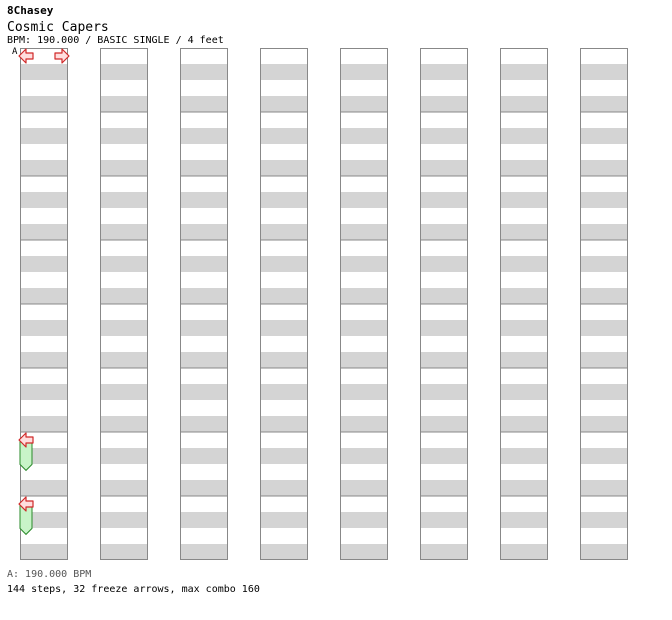  Describe the element at coordinates (62, 56) in the screenshot. I see `step-arrow-right` at that location.